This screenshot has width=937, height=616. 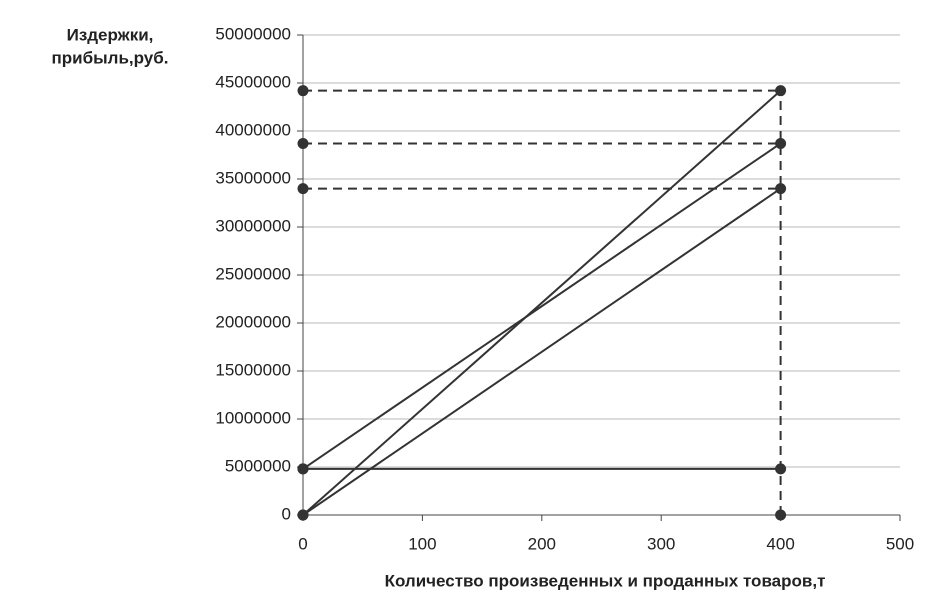 I want to click on y-tick-label: 30000000, so click(x=253, y=225).